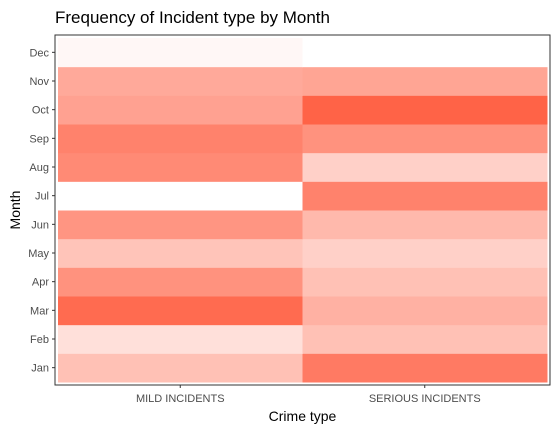 This screenshot has height=430, width=557. What do you see at coordinates (303, 416) in the screenshot?
I see `x-axis-title: Crime type` at bounding box center [303, 416].